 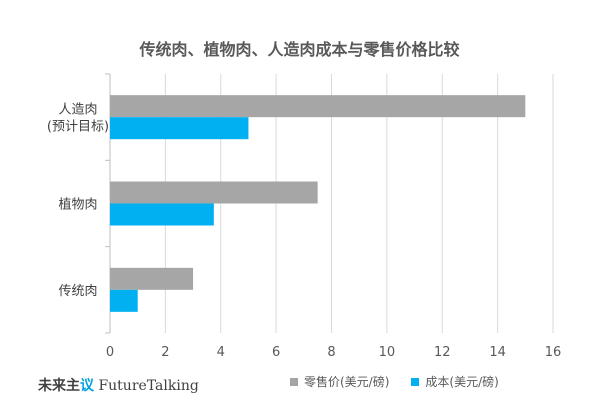 What do you see at coordinates (442, 352) in the screenshot?
I see `x-tick-label: 12` at bounding box center [442, 352].